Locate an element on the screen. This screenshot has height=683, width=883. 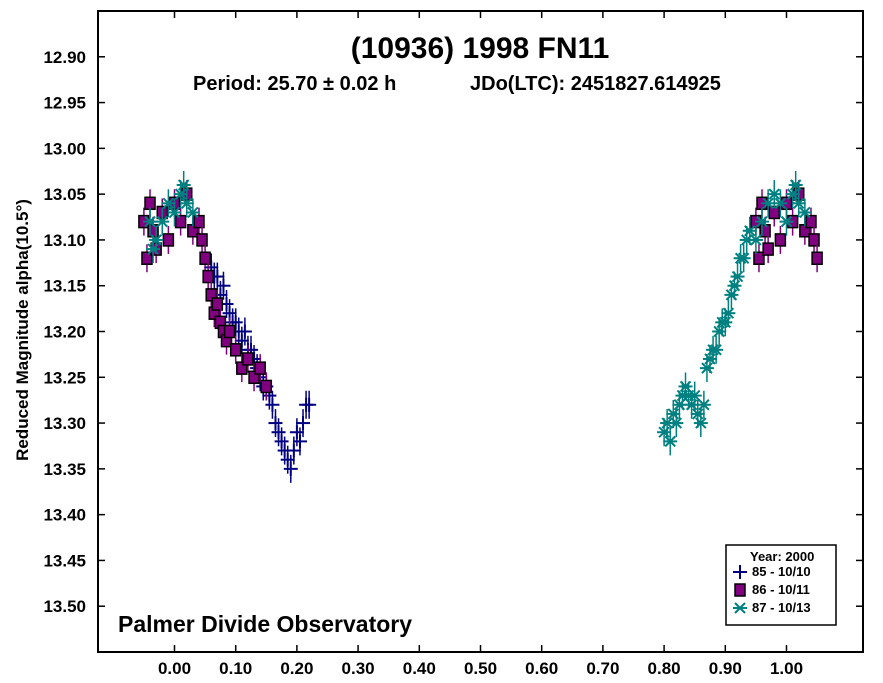
x-tick-label: 0.80 is located at coordinates (664, 668).